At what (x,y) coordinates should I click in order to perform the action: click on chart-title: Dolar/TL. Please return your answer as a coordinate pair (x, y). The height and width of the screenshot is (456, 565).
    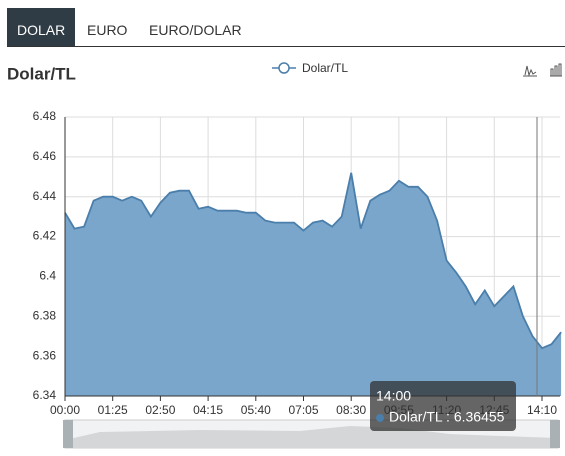
    Looking at the image, I should click on (41, 73).